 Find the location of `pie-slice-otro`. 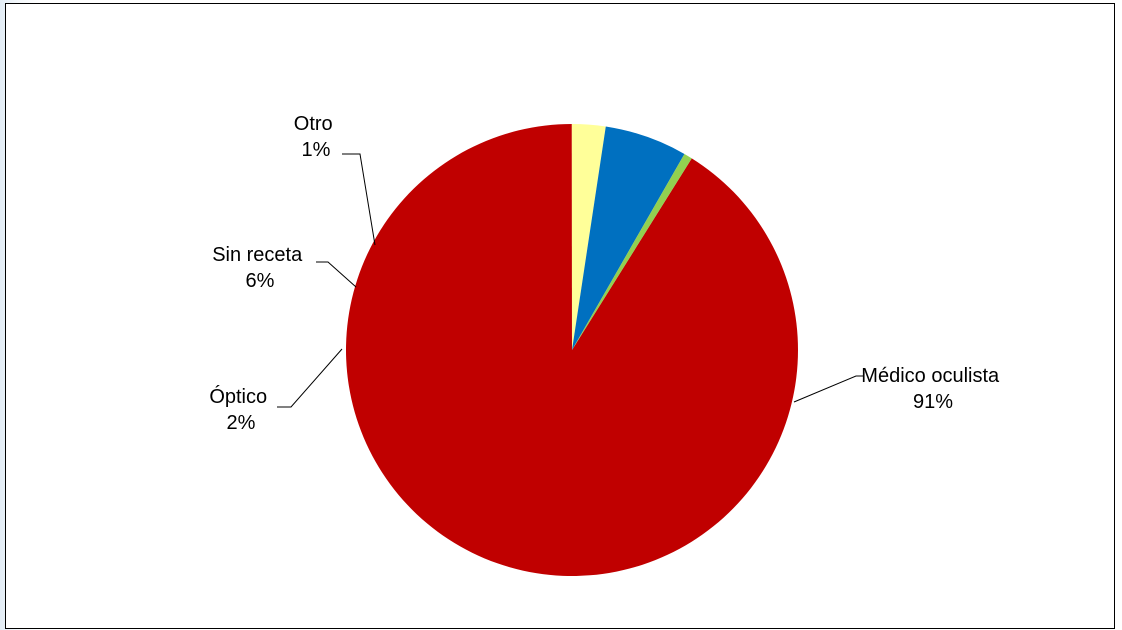

pie-slice-otro is located at coordinates (632, 251).